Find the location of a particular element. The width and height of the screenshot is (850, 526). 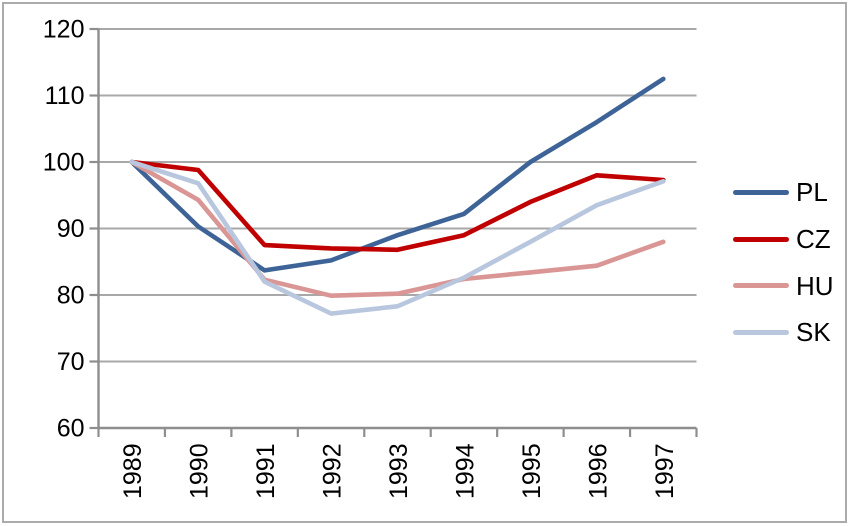

y-tick-label-60: 60 is located at coordinates (71, 429).